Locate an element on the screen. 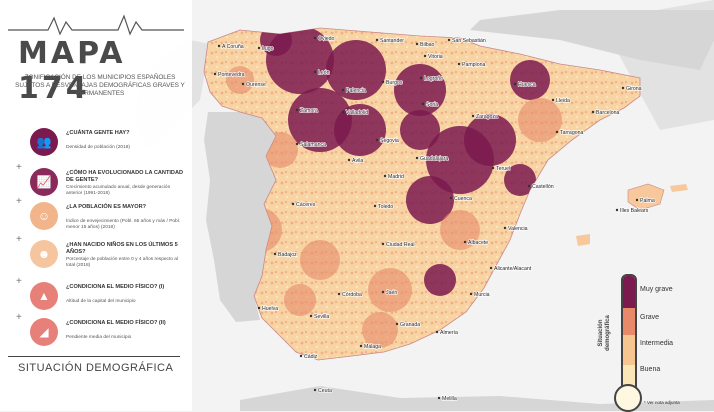 The width and height of the screenshot is (714, 412). plus-icon: + is located at coordinates (19, 201).